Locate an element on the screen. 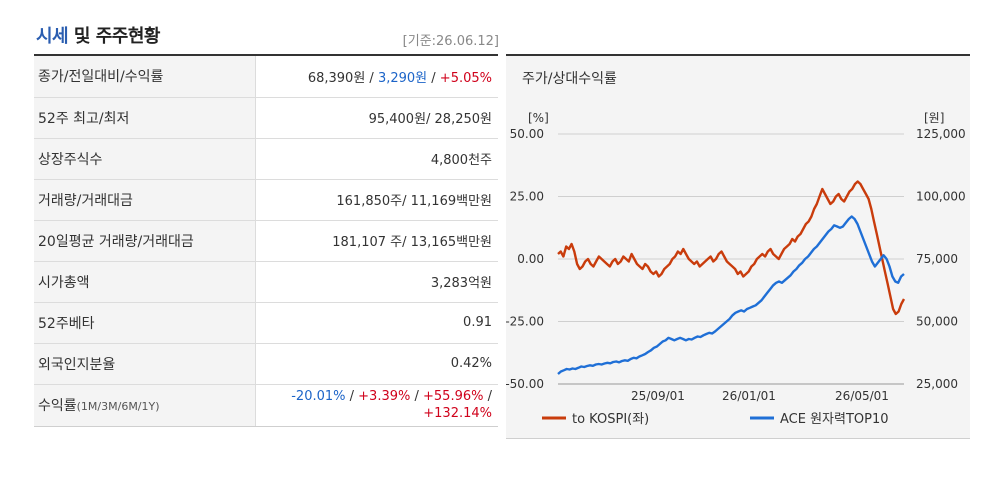 Image resolution: width=1002 pixels, height=497 pixels. left-axis-unit: [%] is located at coordinates (538, 118).